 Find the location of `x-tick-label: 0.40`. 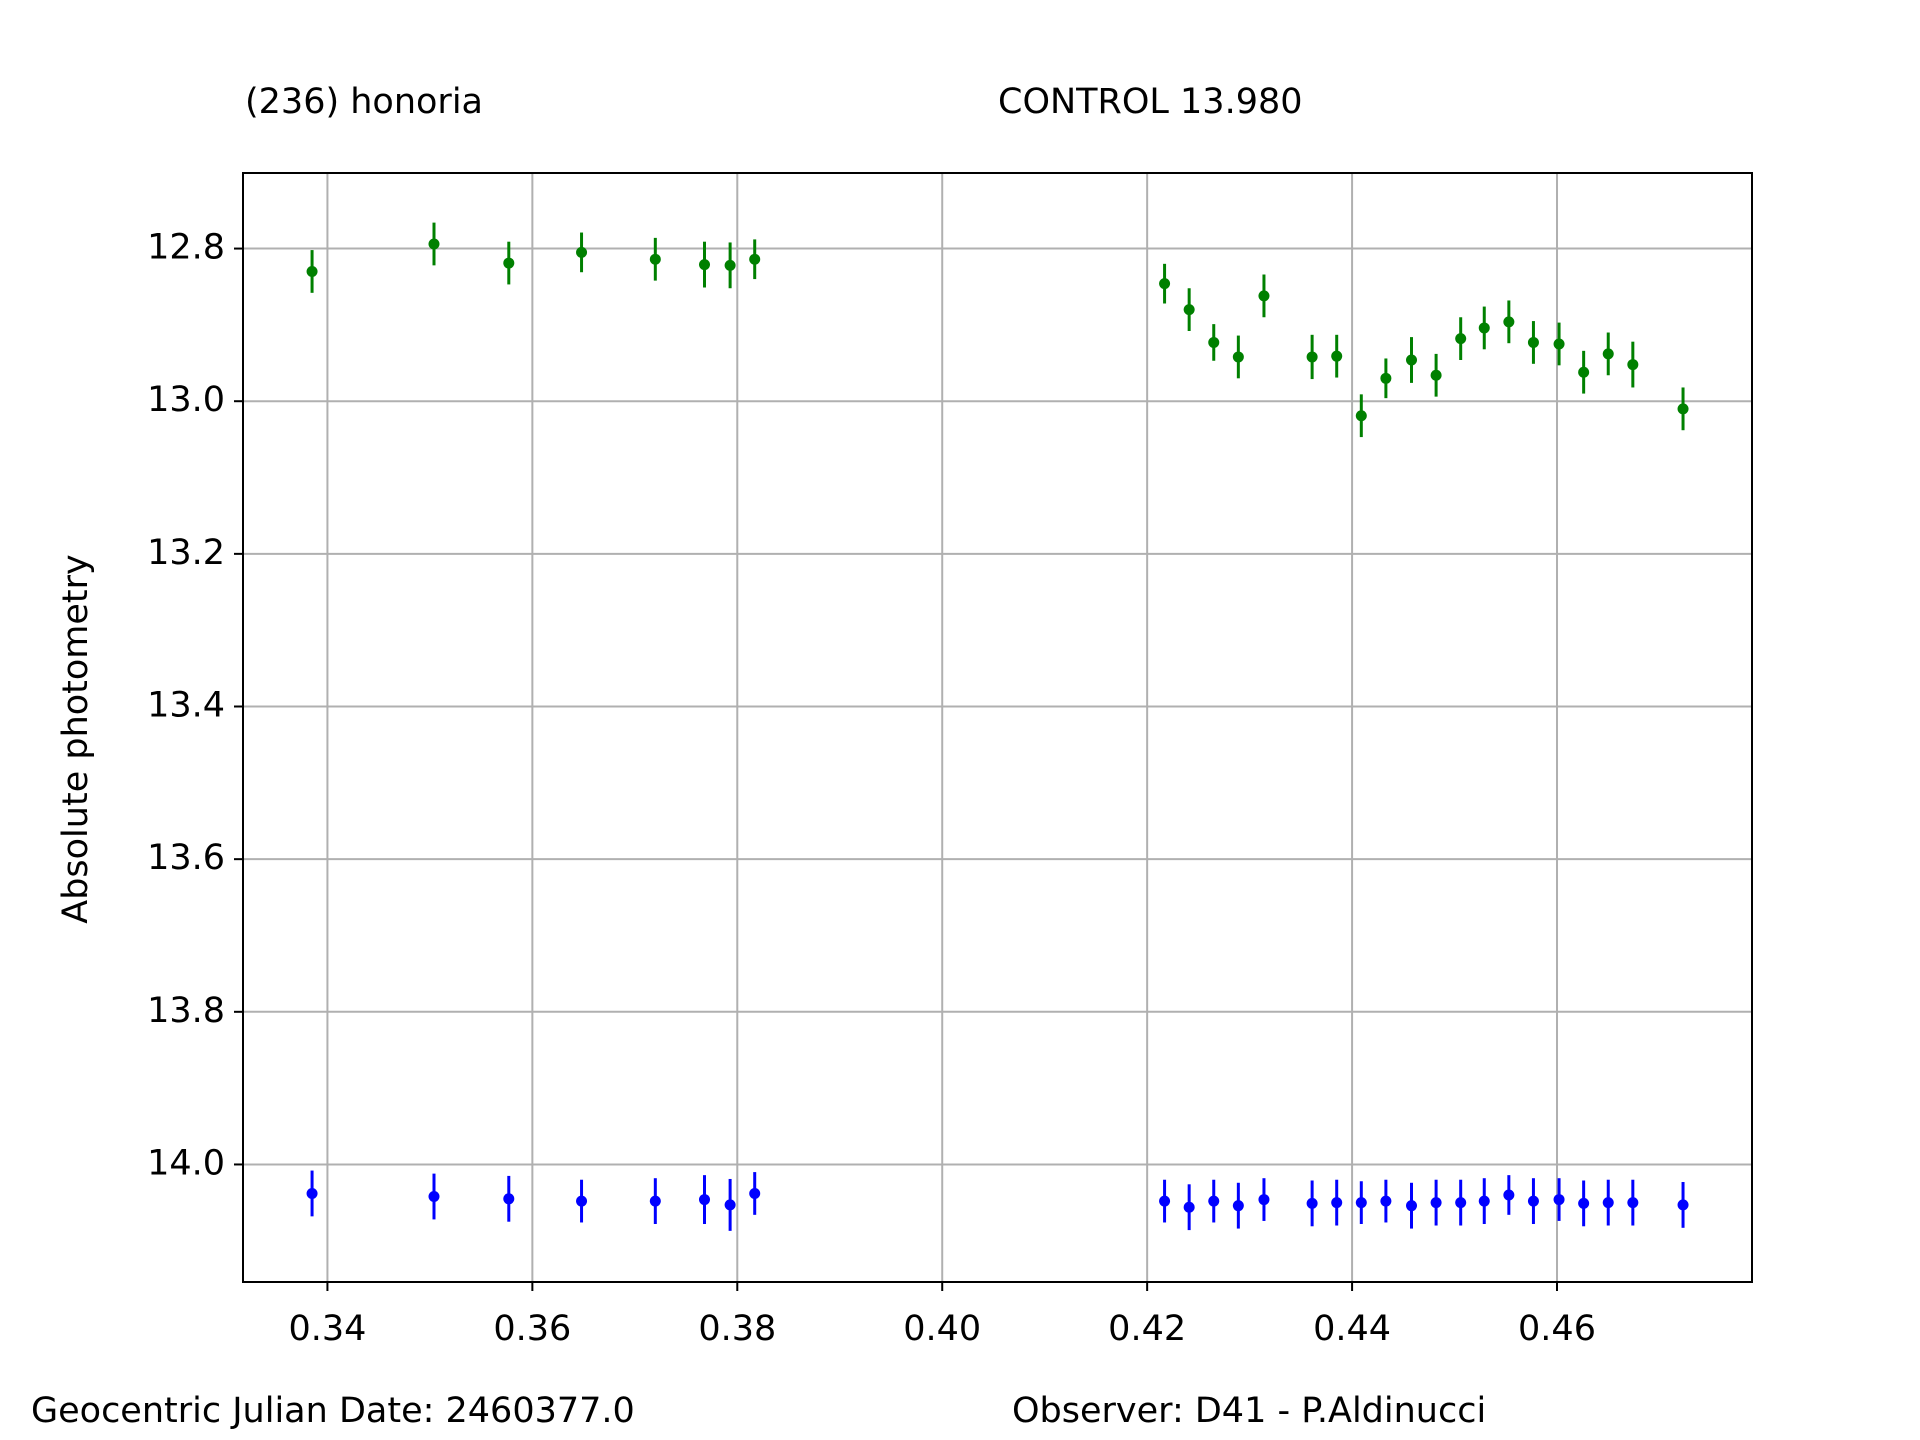

x-tick-label: 0.40 is located at coordinates (942, 1329).